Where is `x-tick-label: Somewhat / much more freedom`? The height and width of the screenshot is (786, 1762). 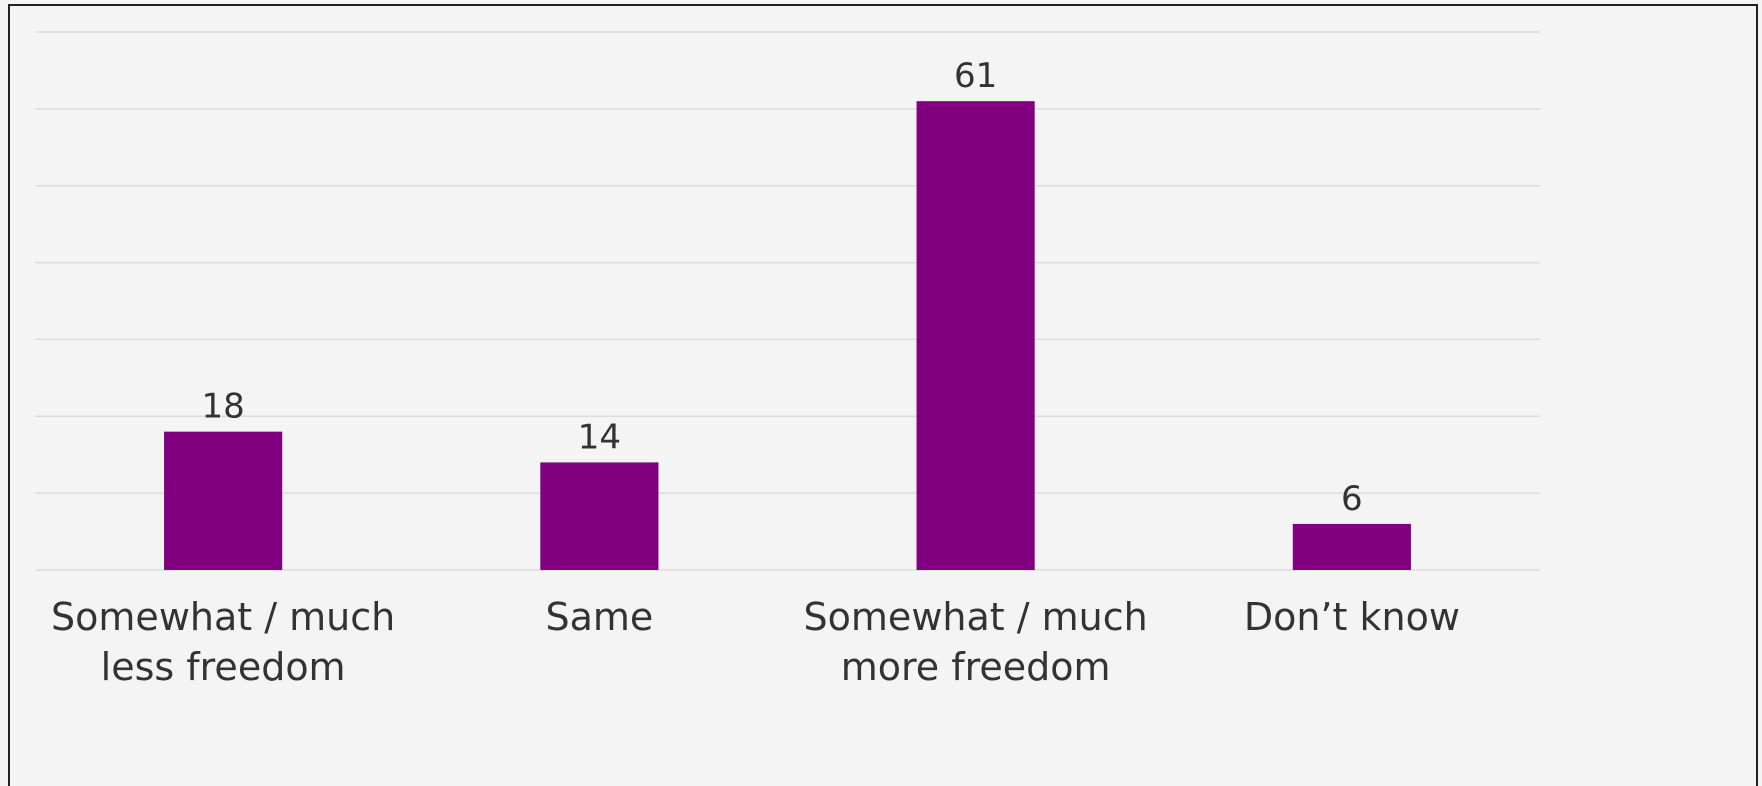
x-tick-label: Somewhat / much more freedom is located at coordinates (975, 642).